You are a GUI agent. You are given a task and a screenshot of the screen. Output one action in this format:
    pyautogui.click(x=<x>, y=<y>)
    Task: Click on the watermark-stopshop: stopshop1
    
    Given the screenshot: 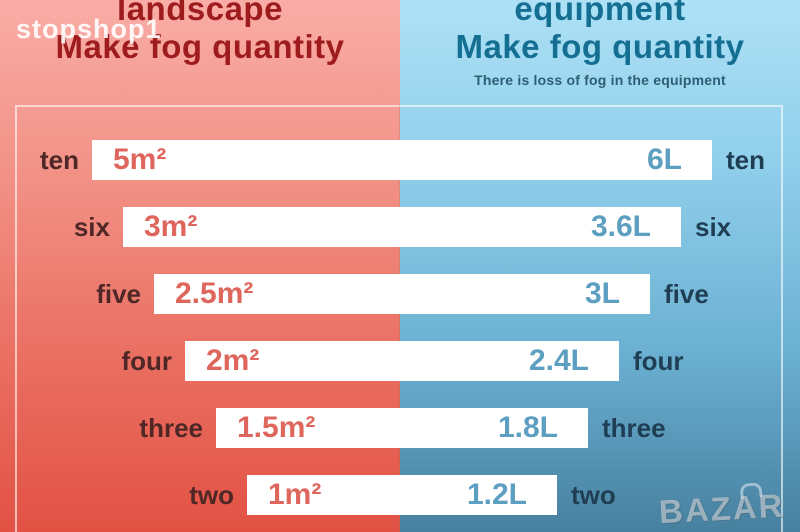 What is the action you would take?
    pyautogui.click(x=89, y=29)
    